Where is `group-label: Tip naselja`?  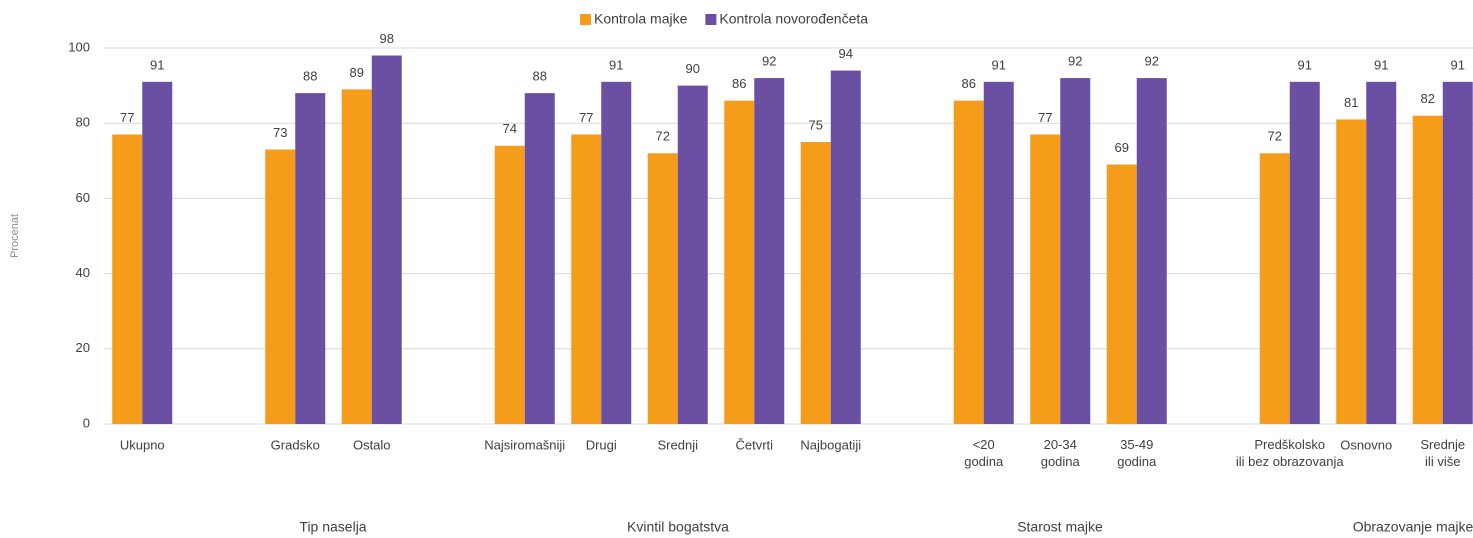 group-label: Tip naselja is located at coordinates (332, 527).